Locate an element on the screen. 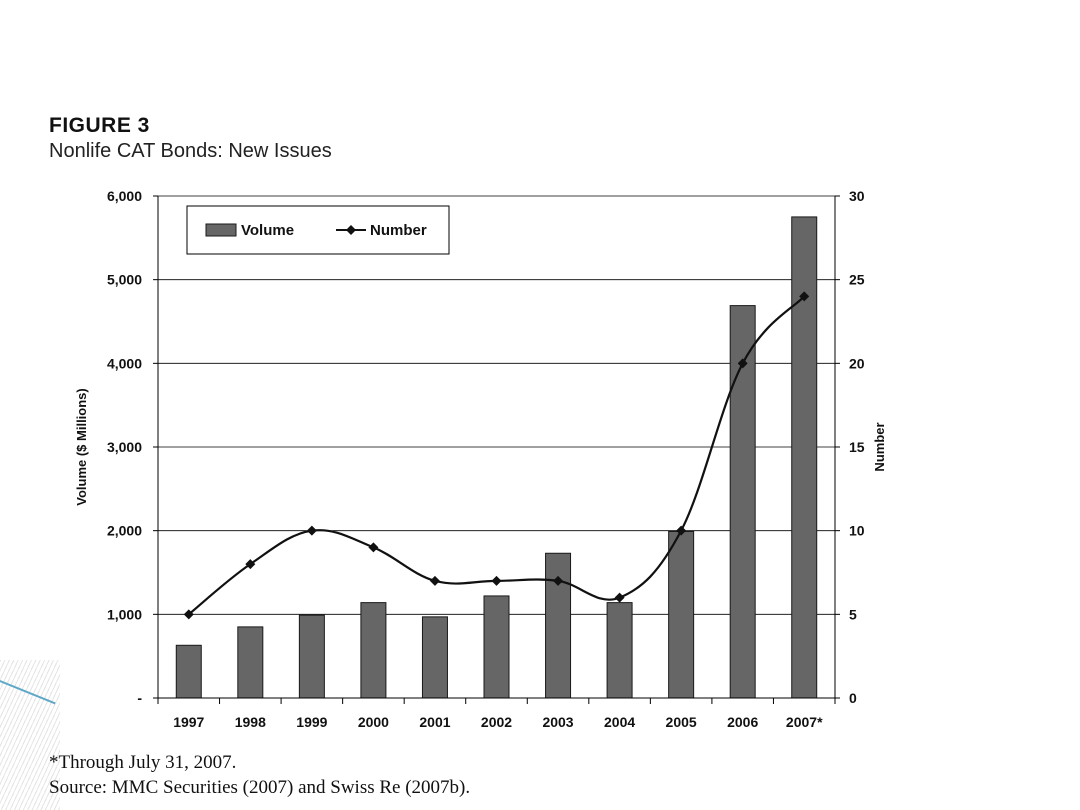 Image resolution: width=1080 pixels, height=810 pixels. y-tick-label: 6,000 is located at coordinates (124, 196).